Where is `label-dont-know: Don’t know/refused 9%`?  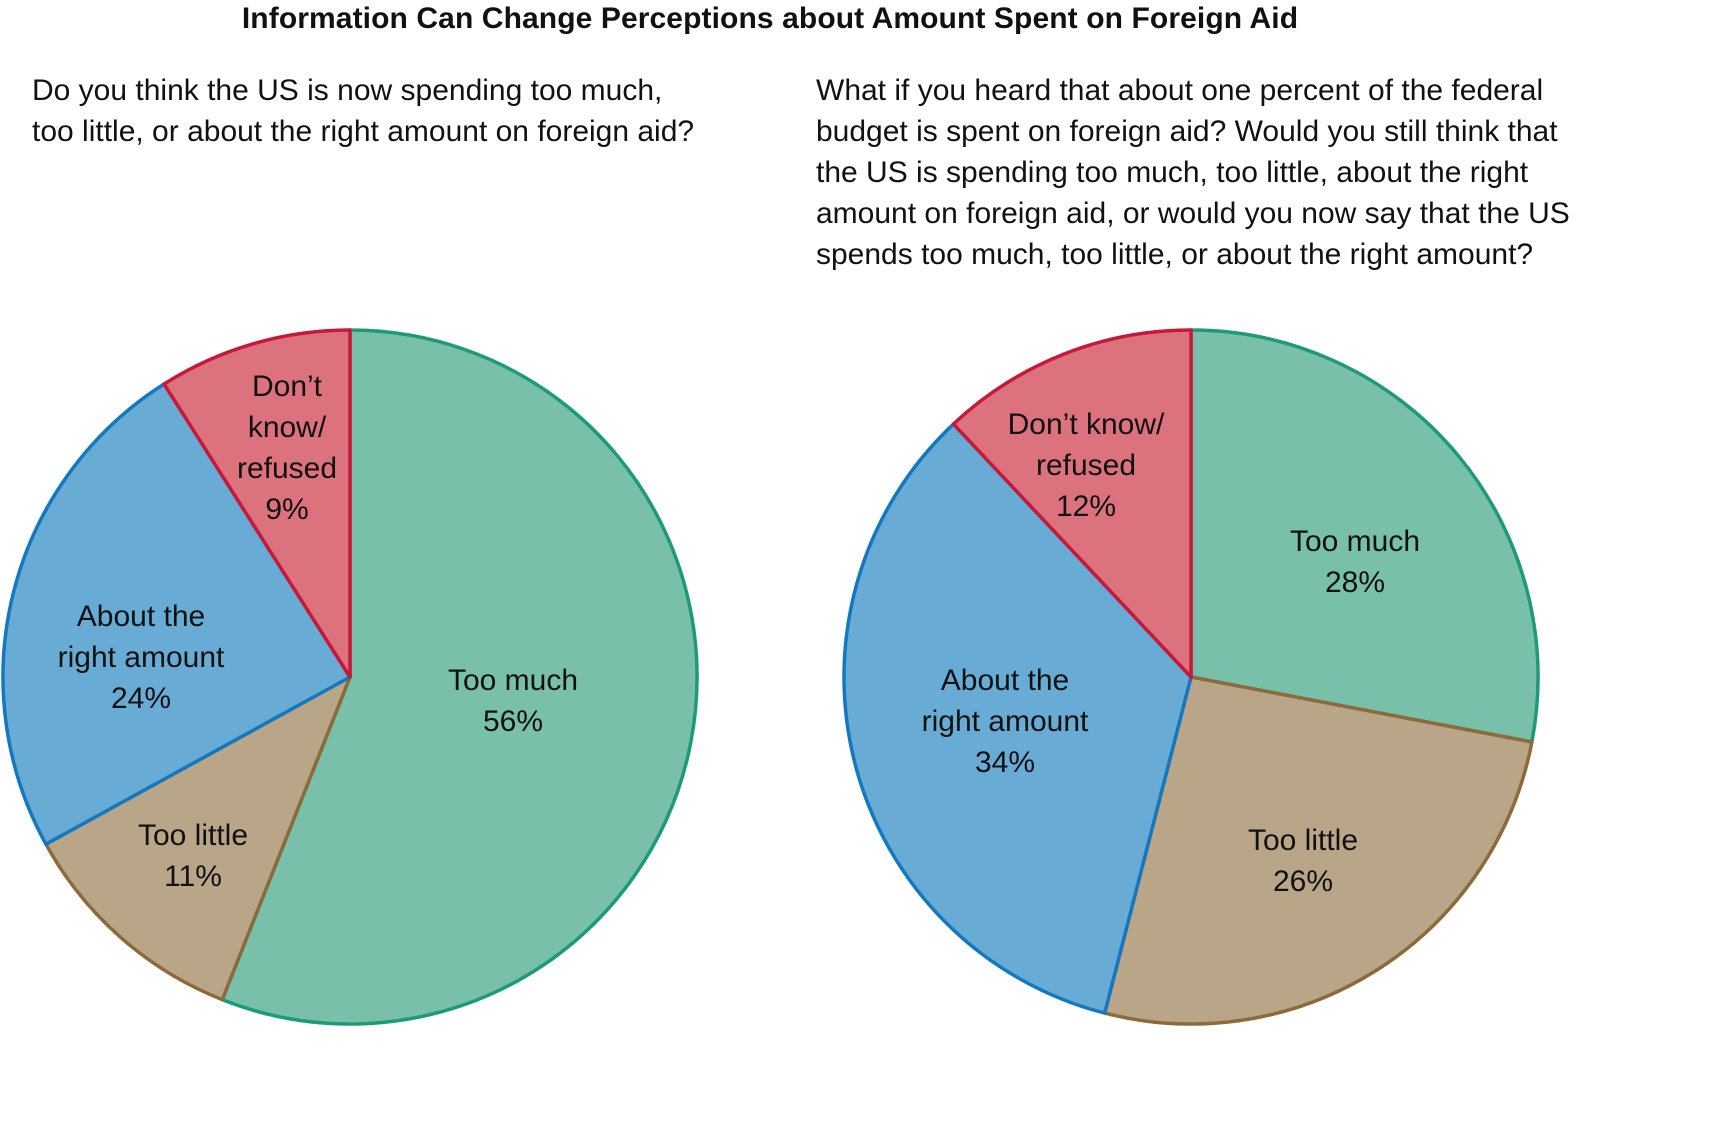
label-dont-know: Don’t know/refused 9% is located at coordinates (287, 448).